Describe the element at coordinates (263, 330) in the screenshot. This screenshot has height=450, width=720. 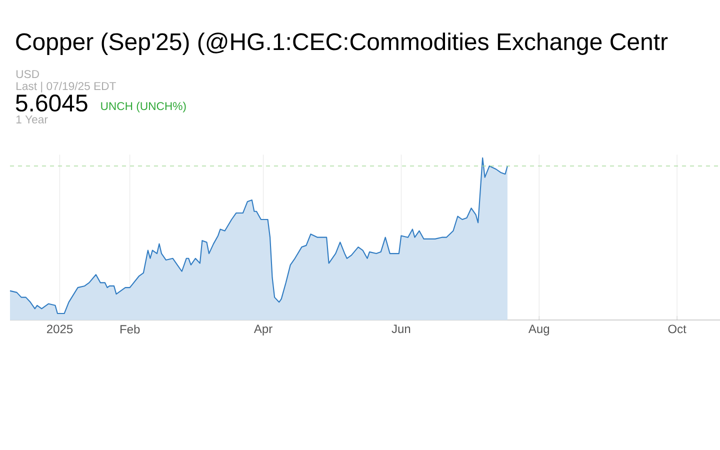
I see `x-tick-label: Apr` at that location.